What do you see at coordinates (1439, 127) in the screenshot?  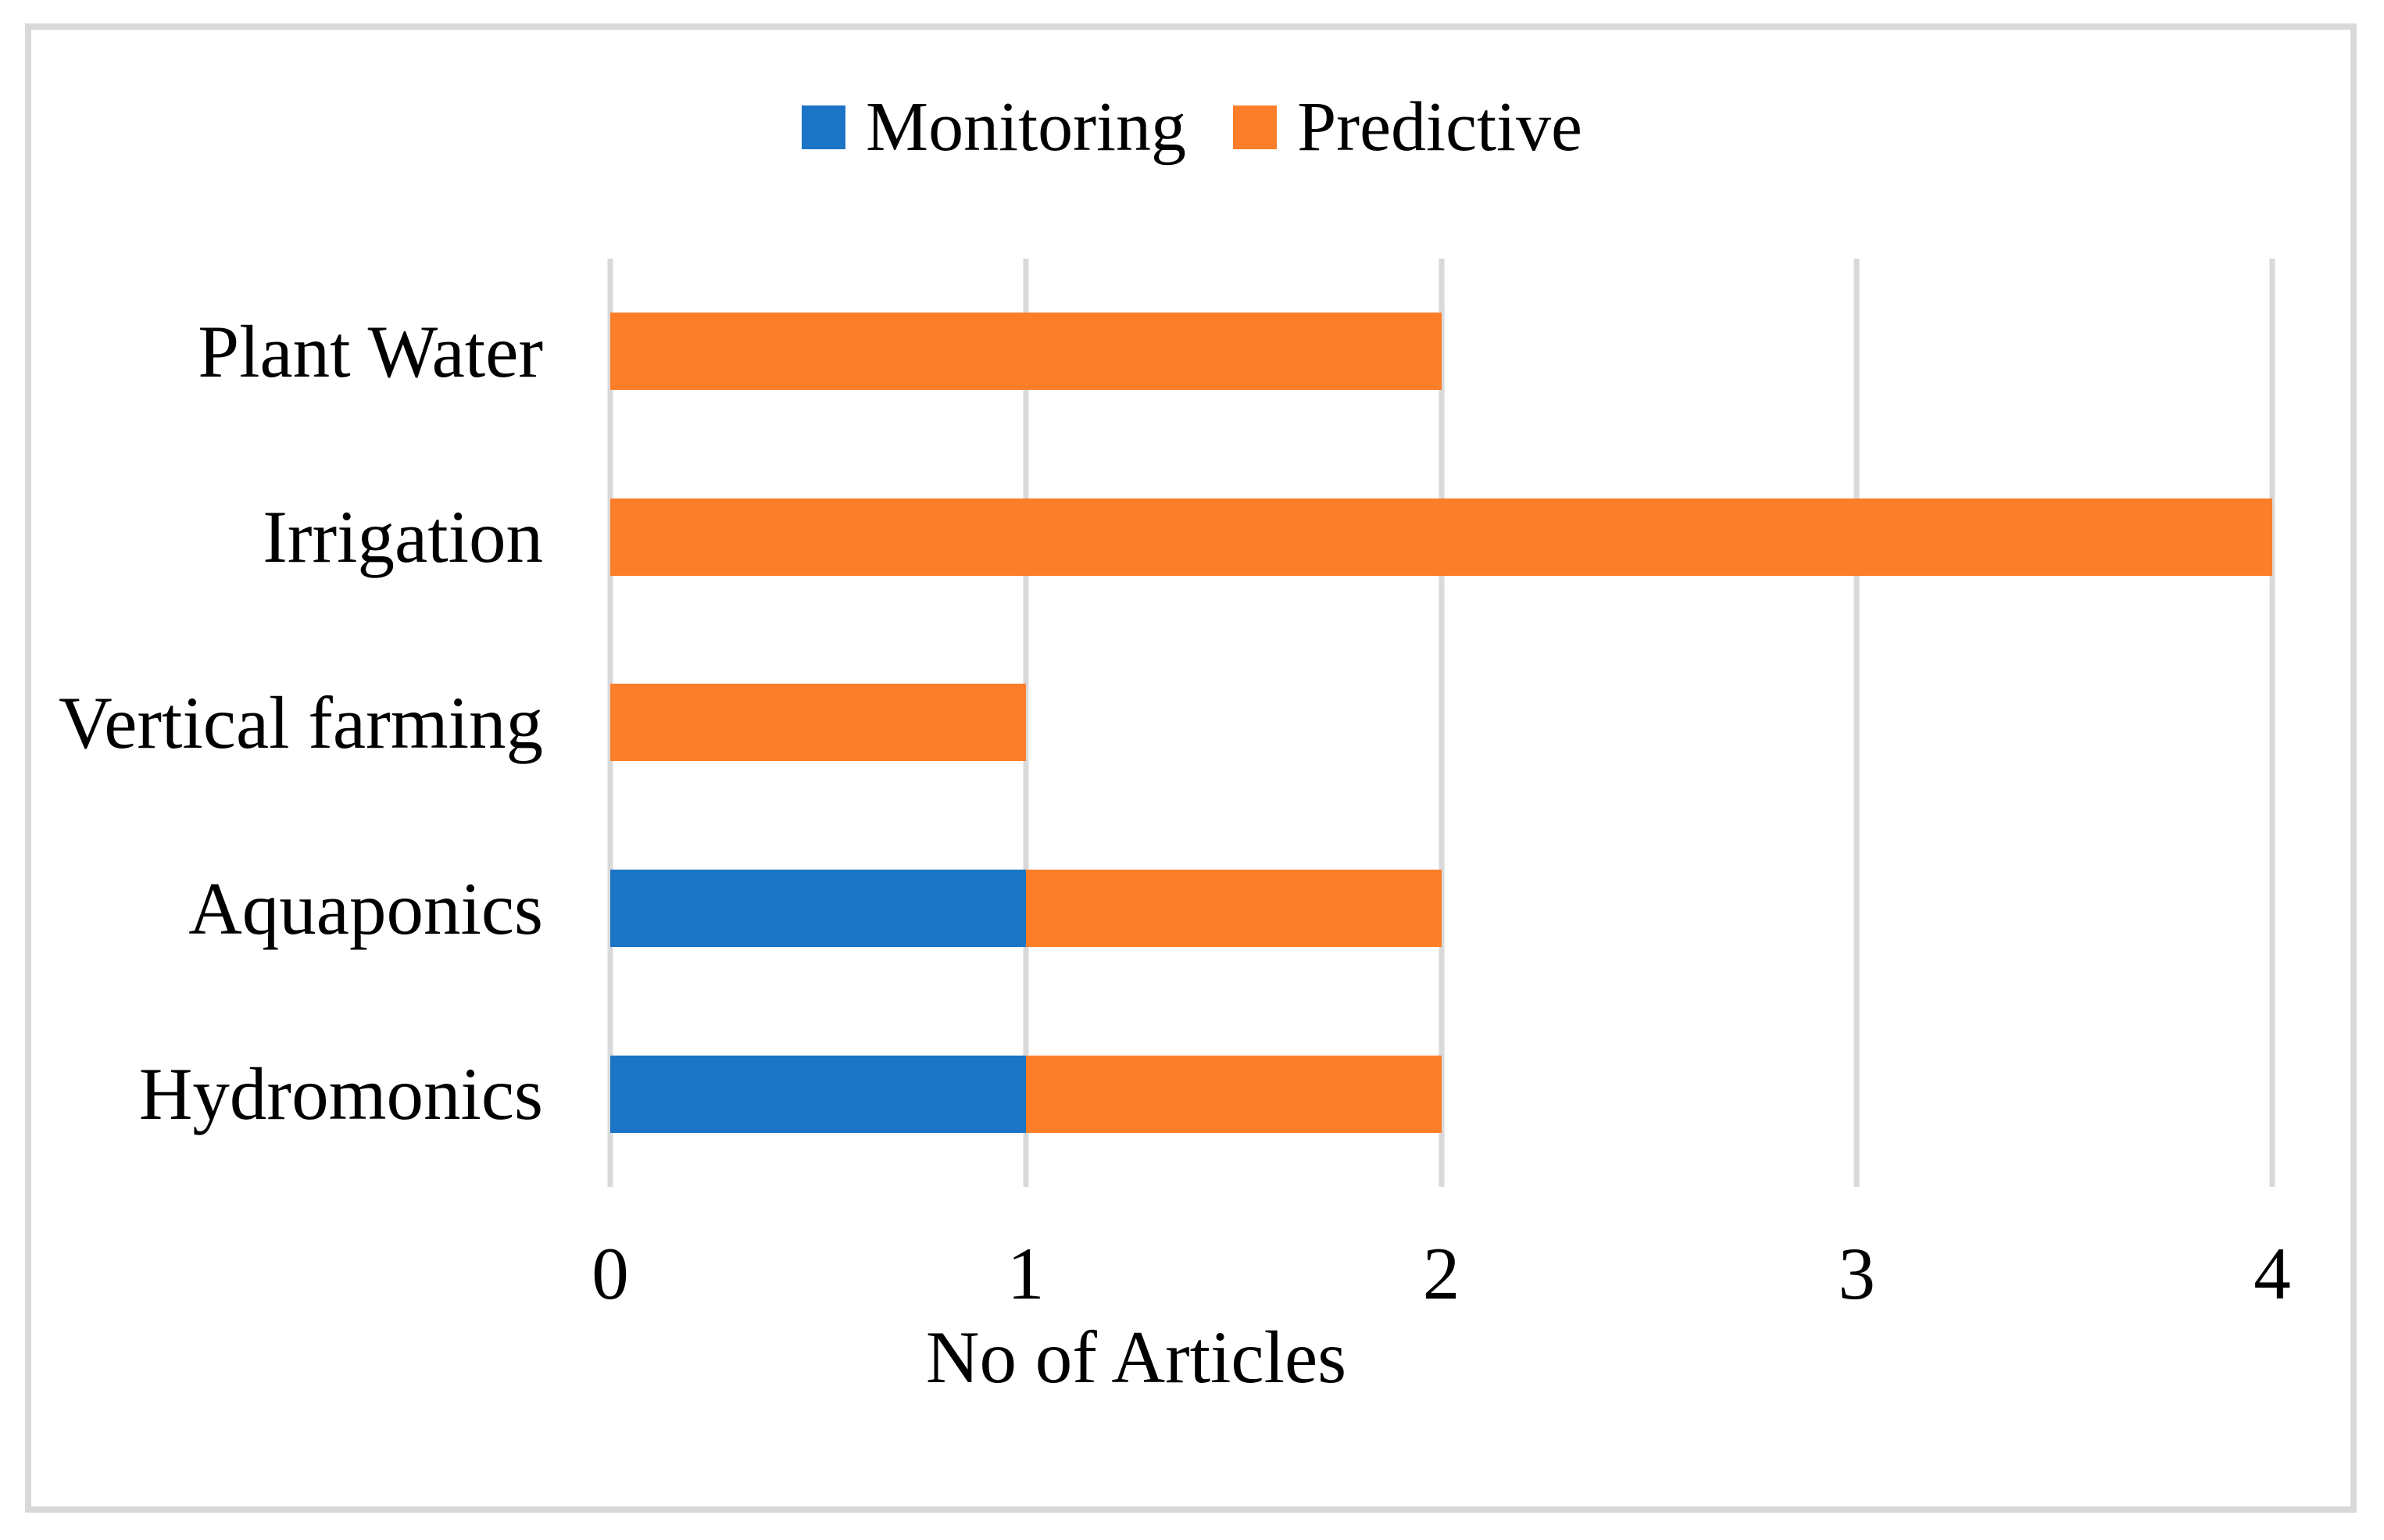 I see `legend-label-predictive: Predictive` at bounding box center [1439, 127].